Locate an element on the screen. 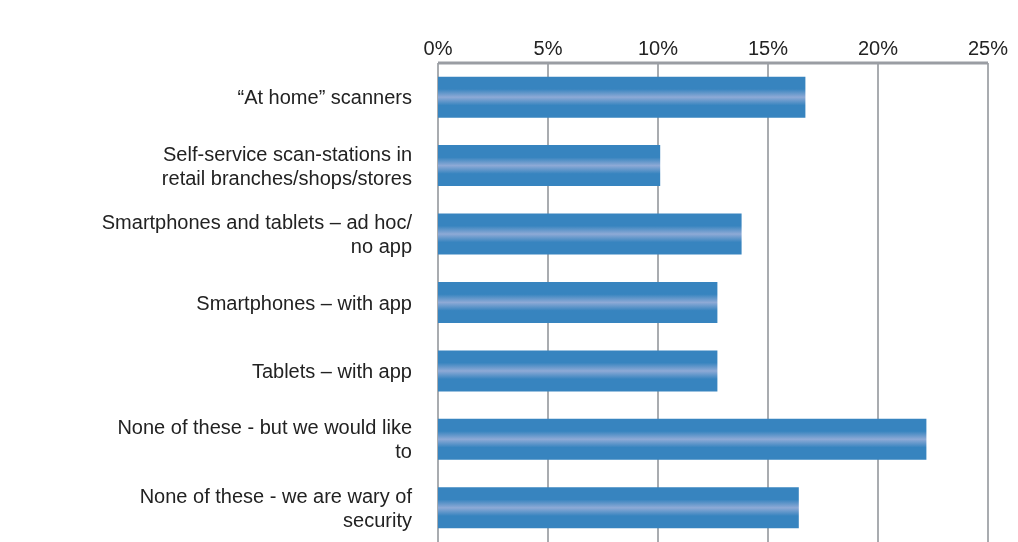 This screenshot has height=542, width=1018. y-tick-label: None of these - but we would like to is located at coordinates (264, 439).